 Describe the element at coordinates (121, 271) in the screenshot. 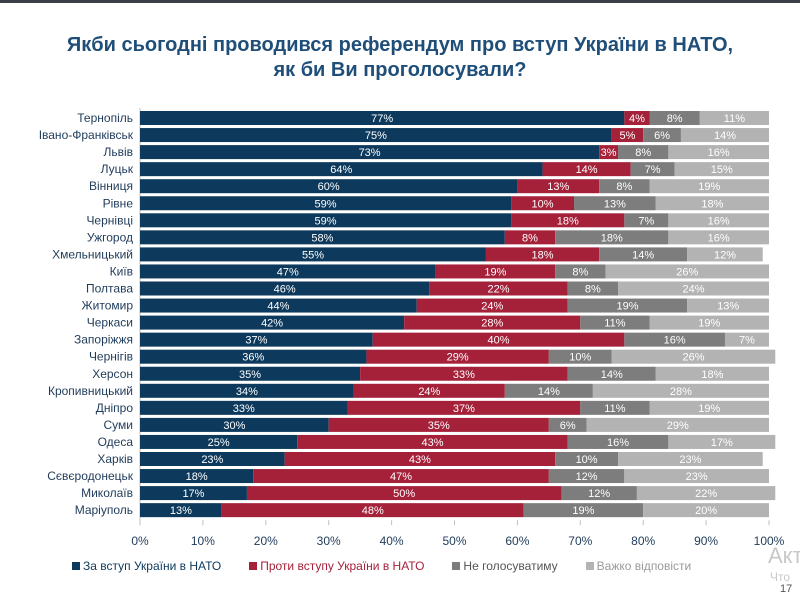

I see `category-label: Київ` at that location.